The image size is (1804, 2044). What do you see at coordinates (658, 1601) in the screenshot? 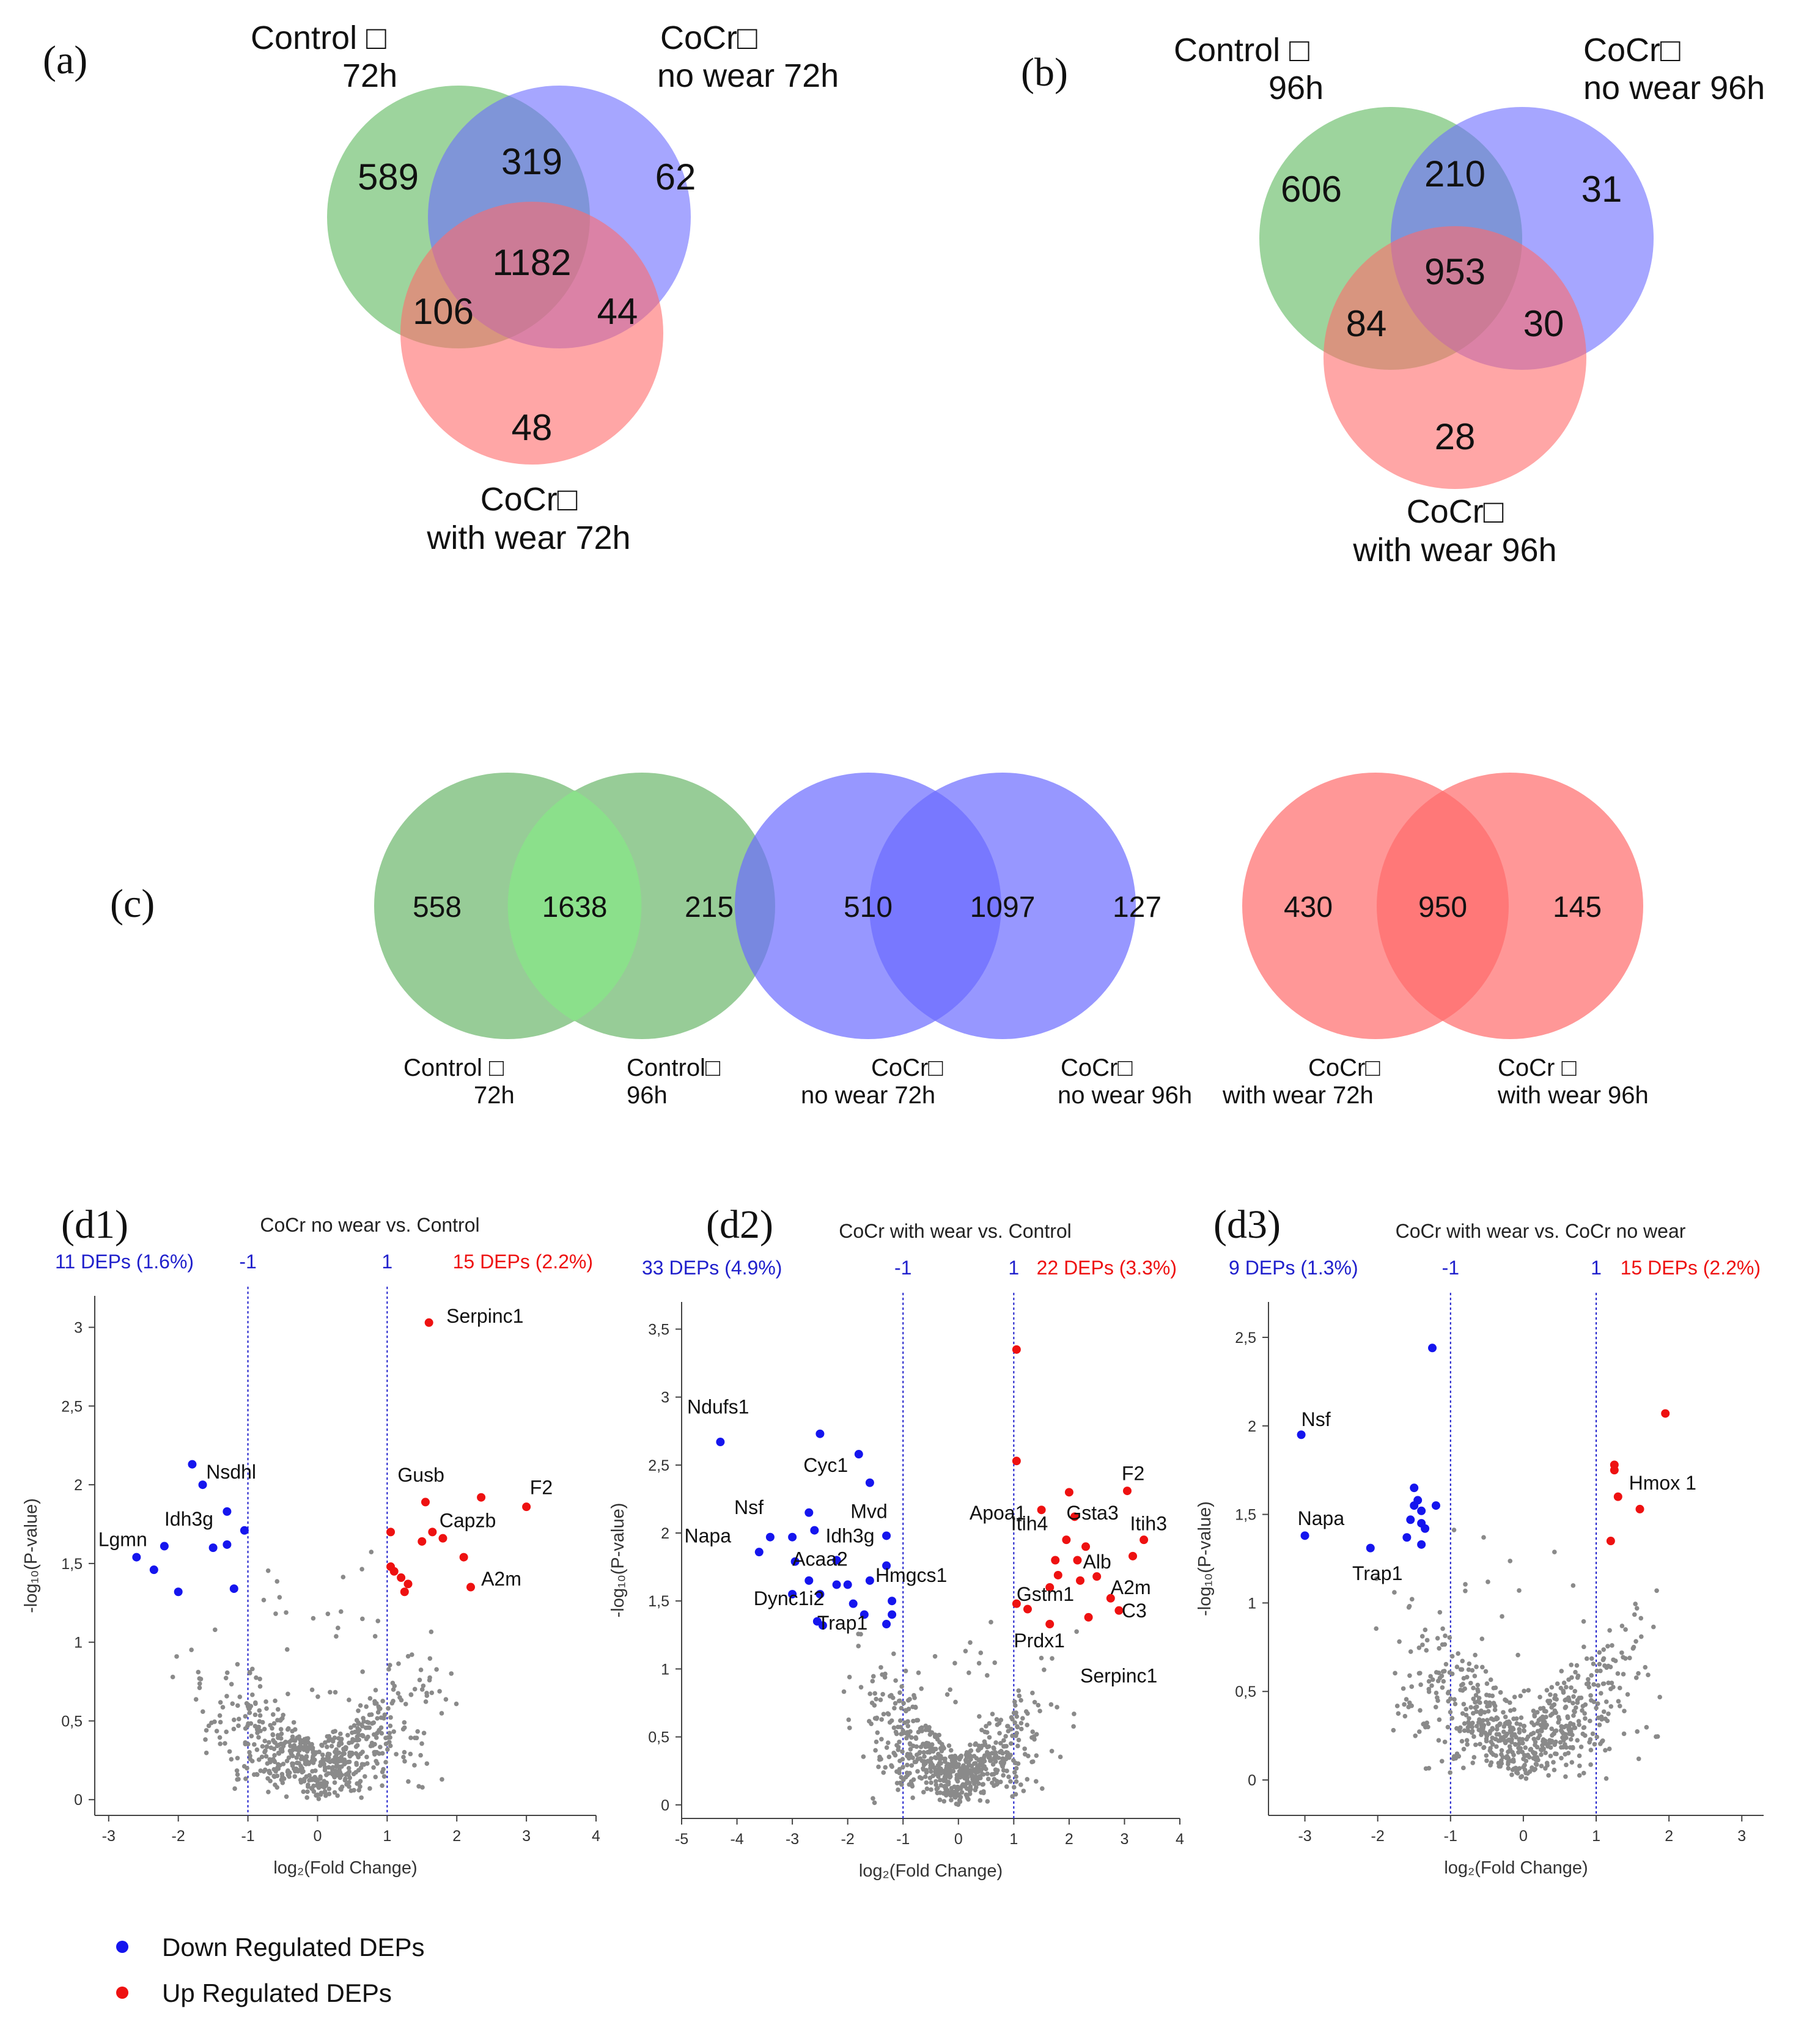
I see `d2-y-tick-label: 1,5` at bounding box center [658, 1601].